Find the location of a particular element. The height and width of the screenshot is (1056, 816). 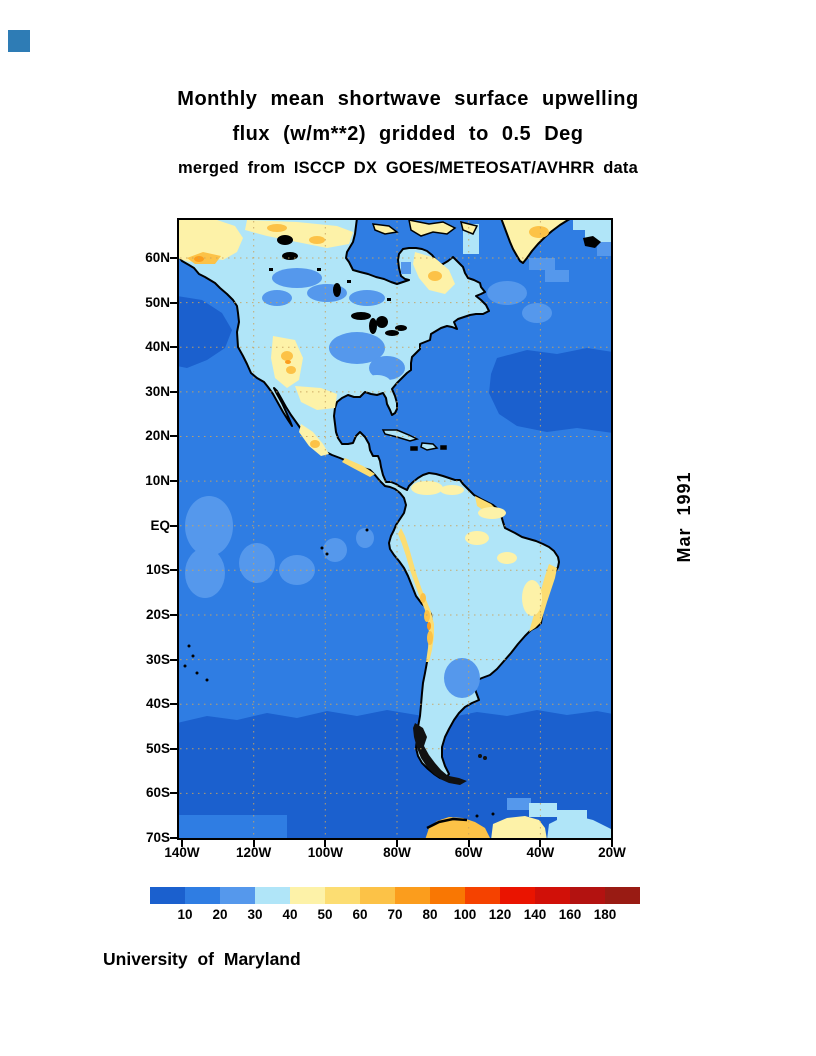

lat-tick-label: 60N is located at coordinates (157, 257).